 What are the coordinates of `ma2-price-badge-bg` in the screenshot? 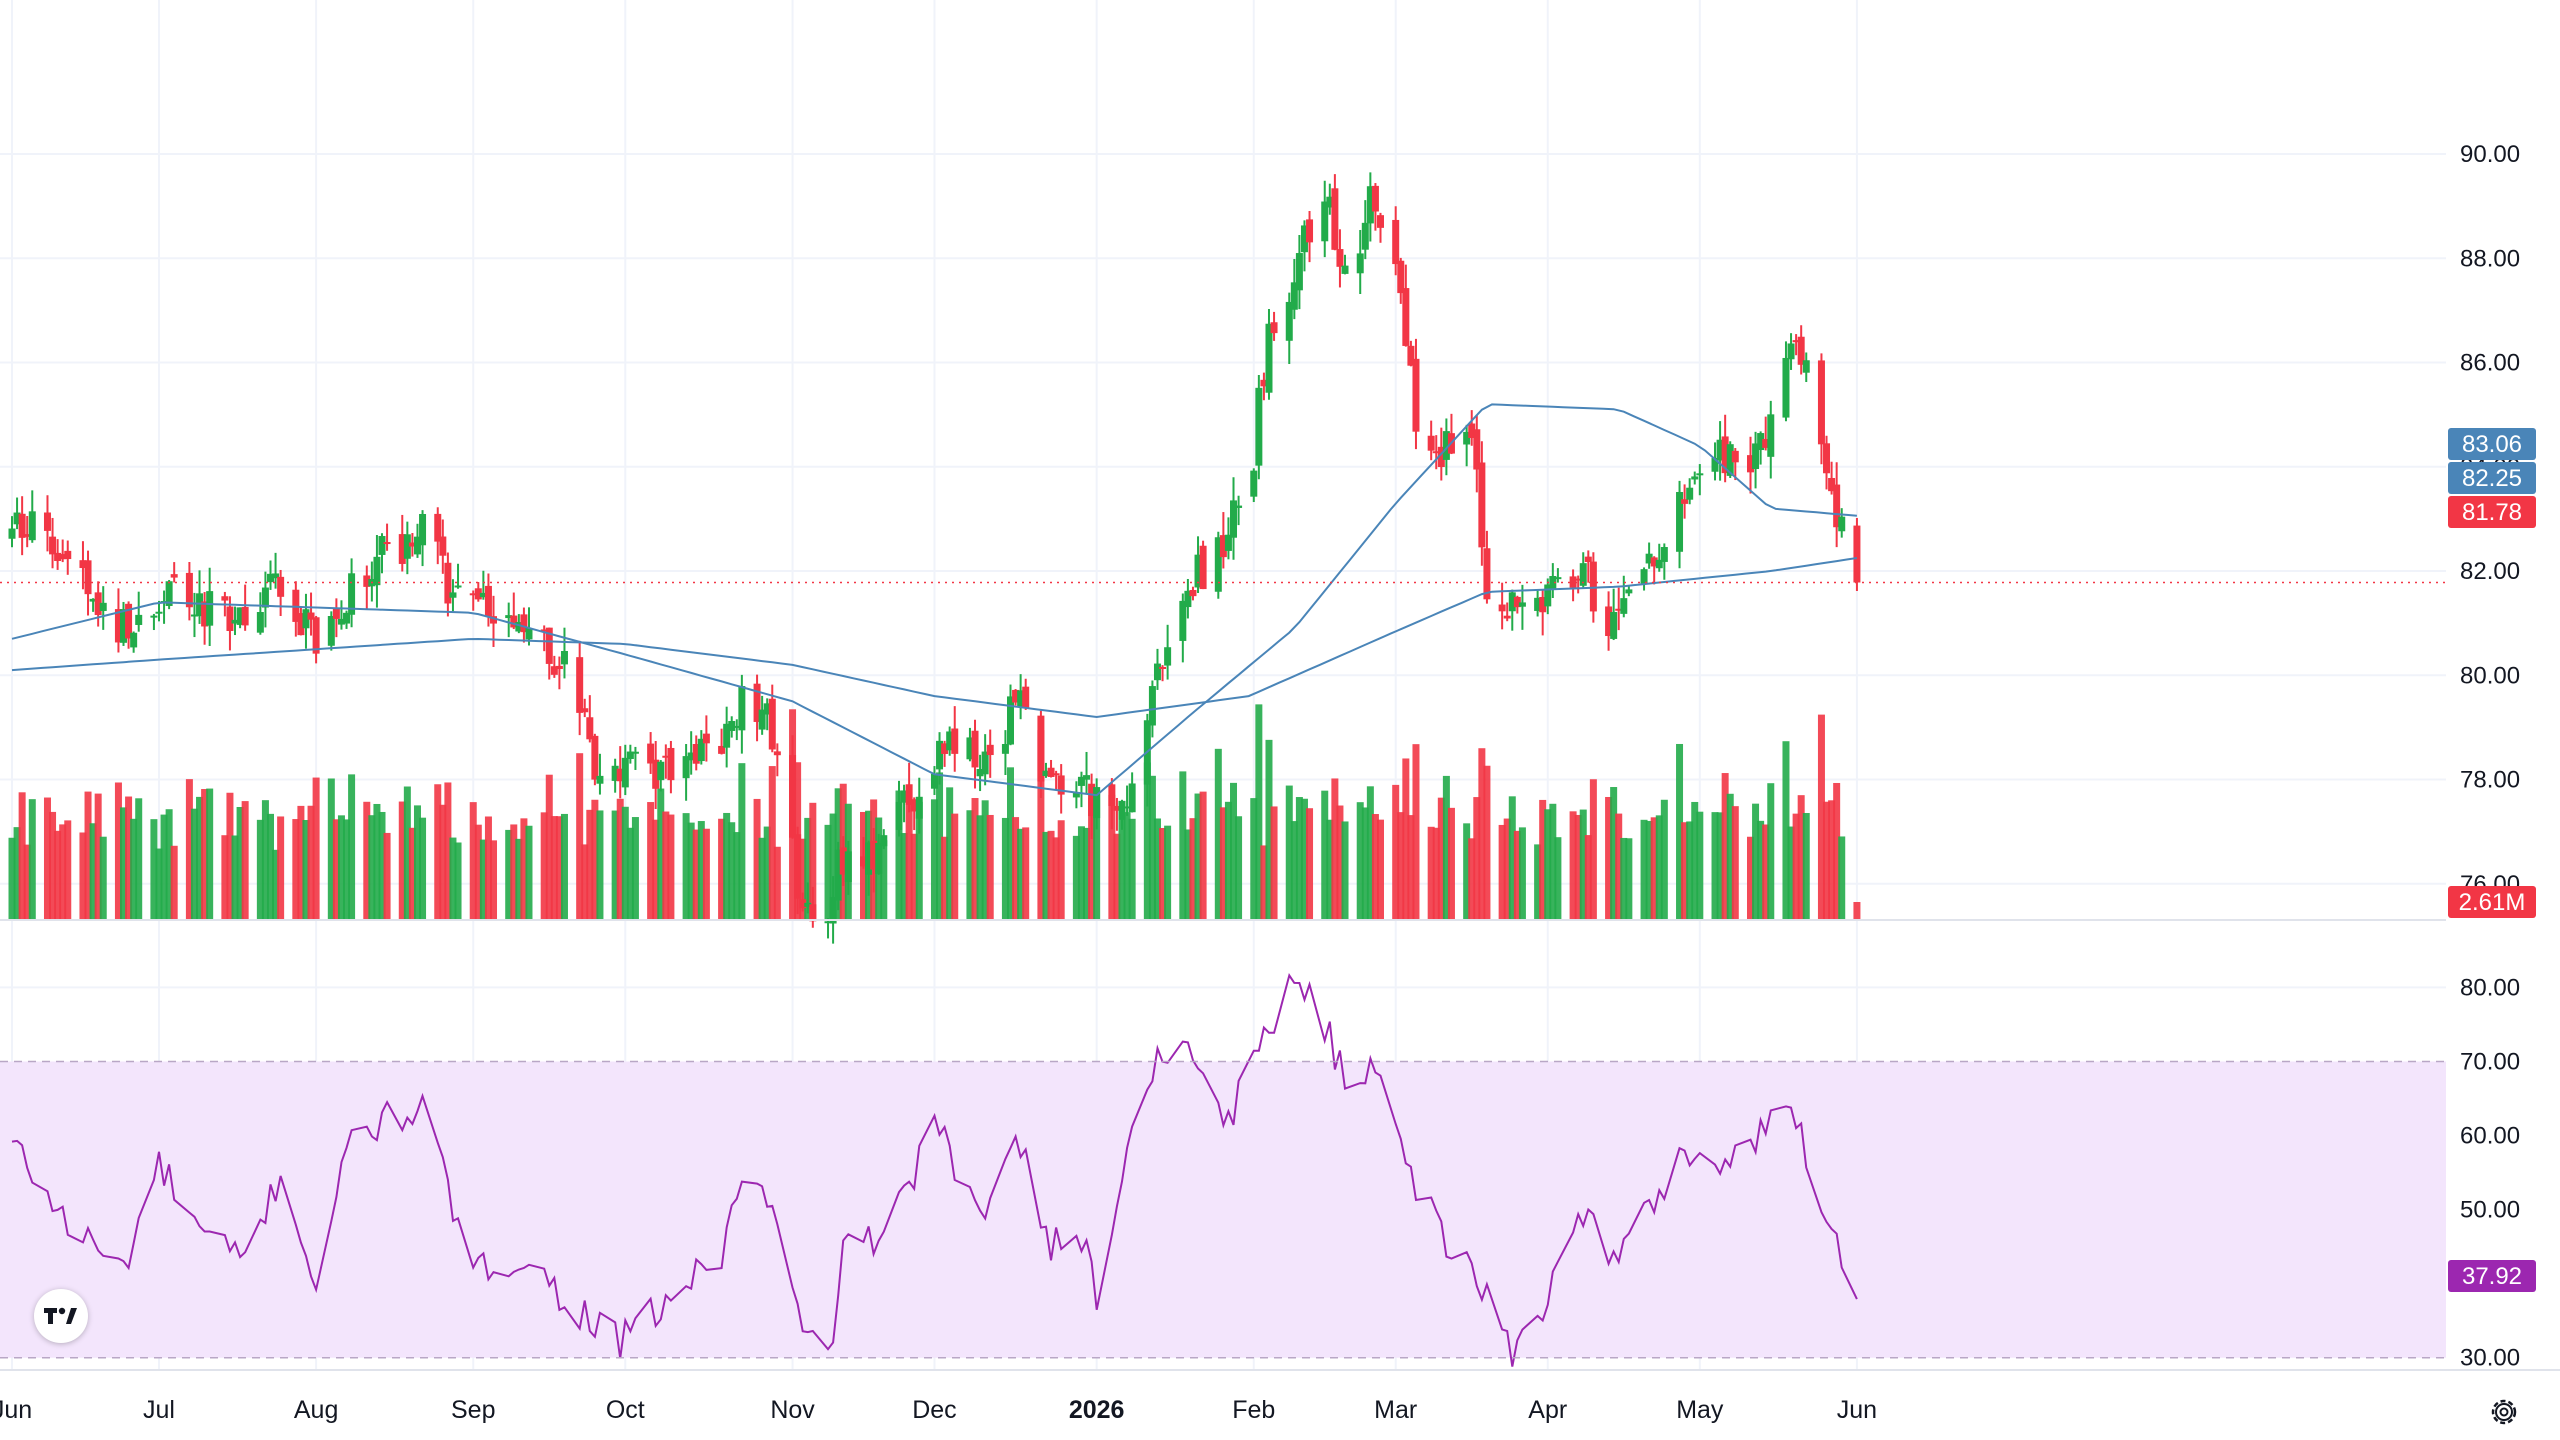 It's located at (2492, 478).